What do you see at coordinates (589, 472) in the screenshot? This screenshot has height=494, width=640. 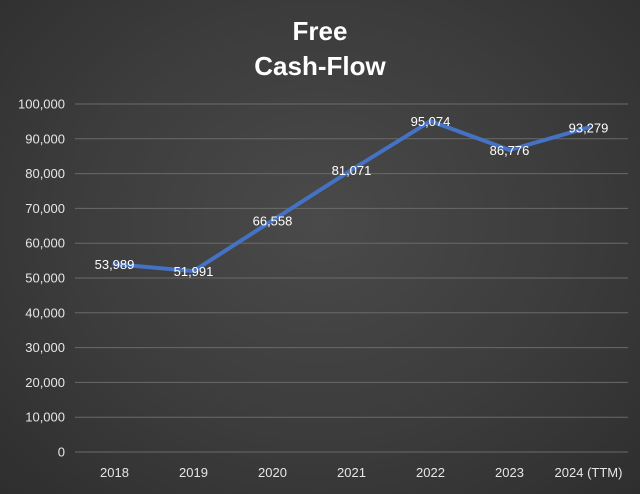 I see `x-tick-label: 2024 (TTM)` at bounding box center [589, 472].